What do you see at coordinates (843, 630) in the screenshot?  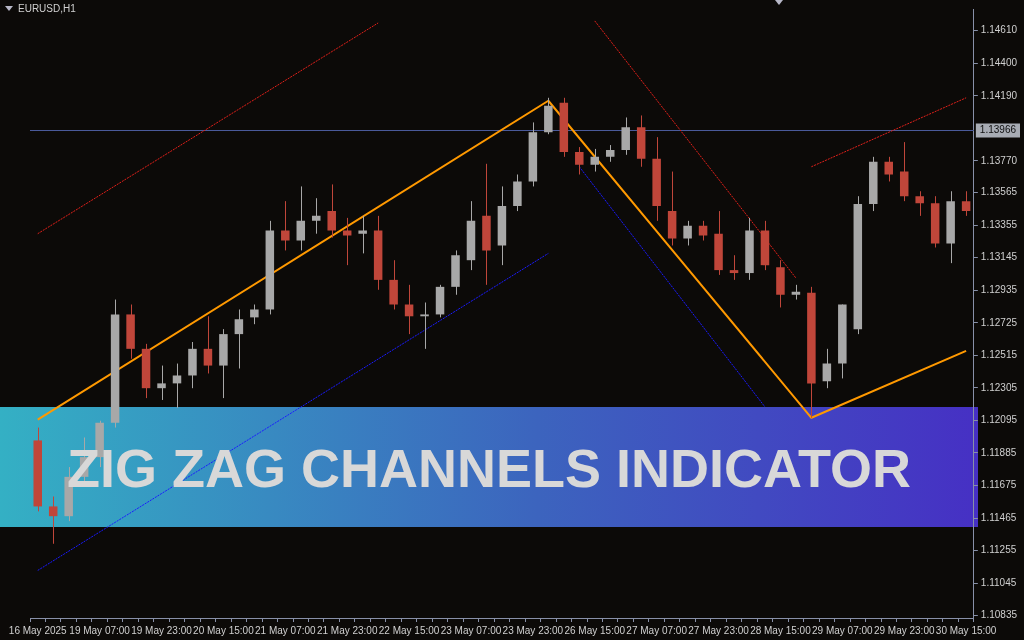 I see `x-tick-label: 29 May 07:00` at bounding box center [843, 630].